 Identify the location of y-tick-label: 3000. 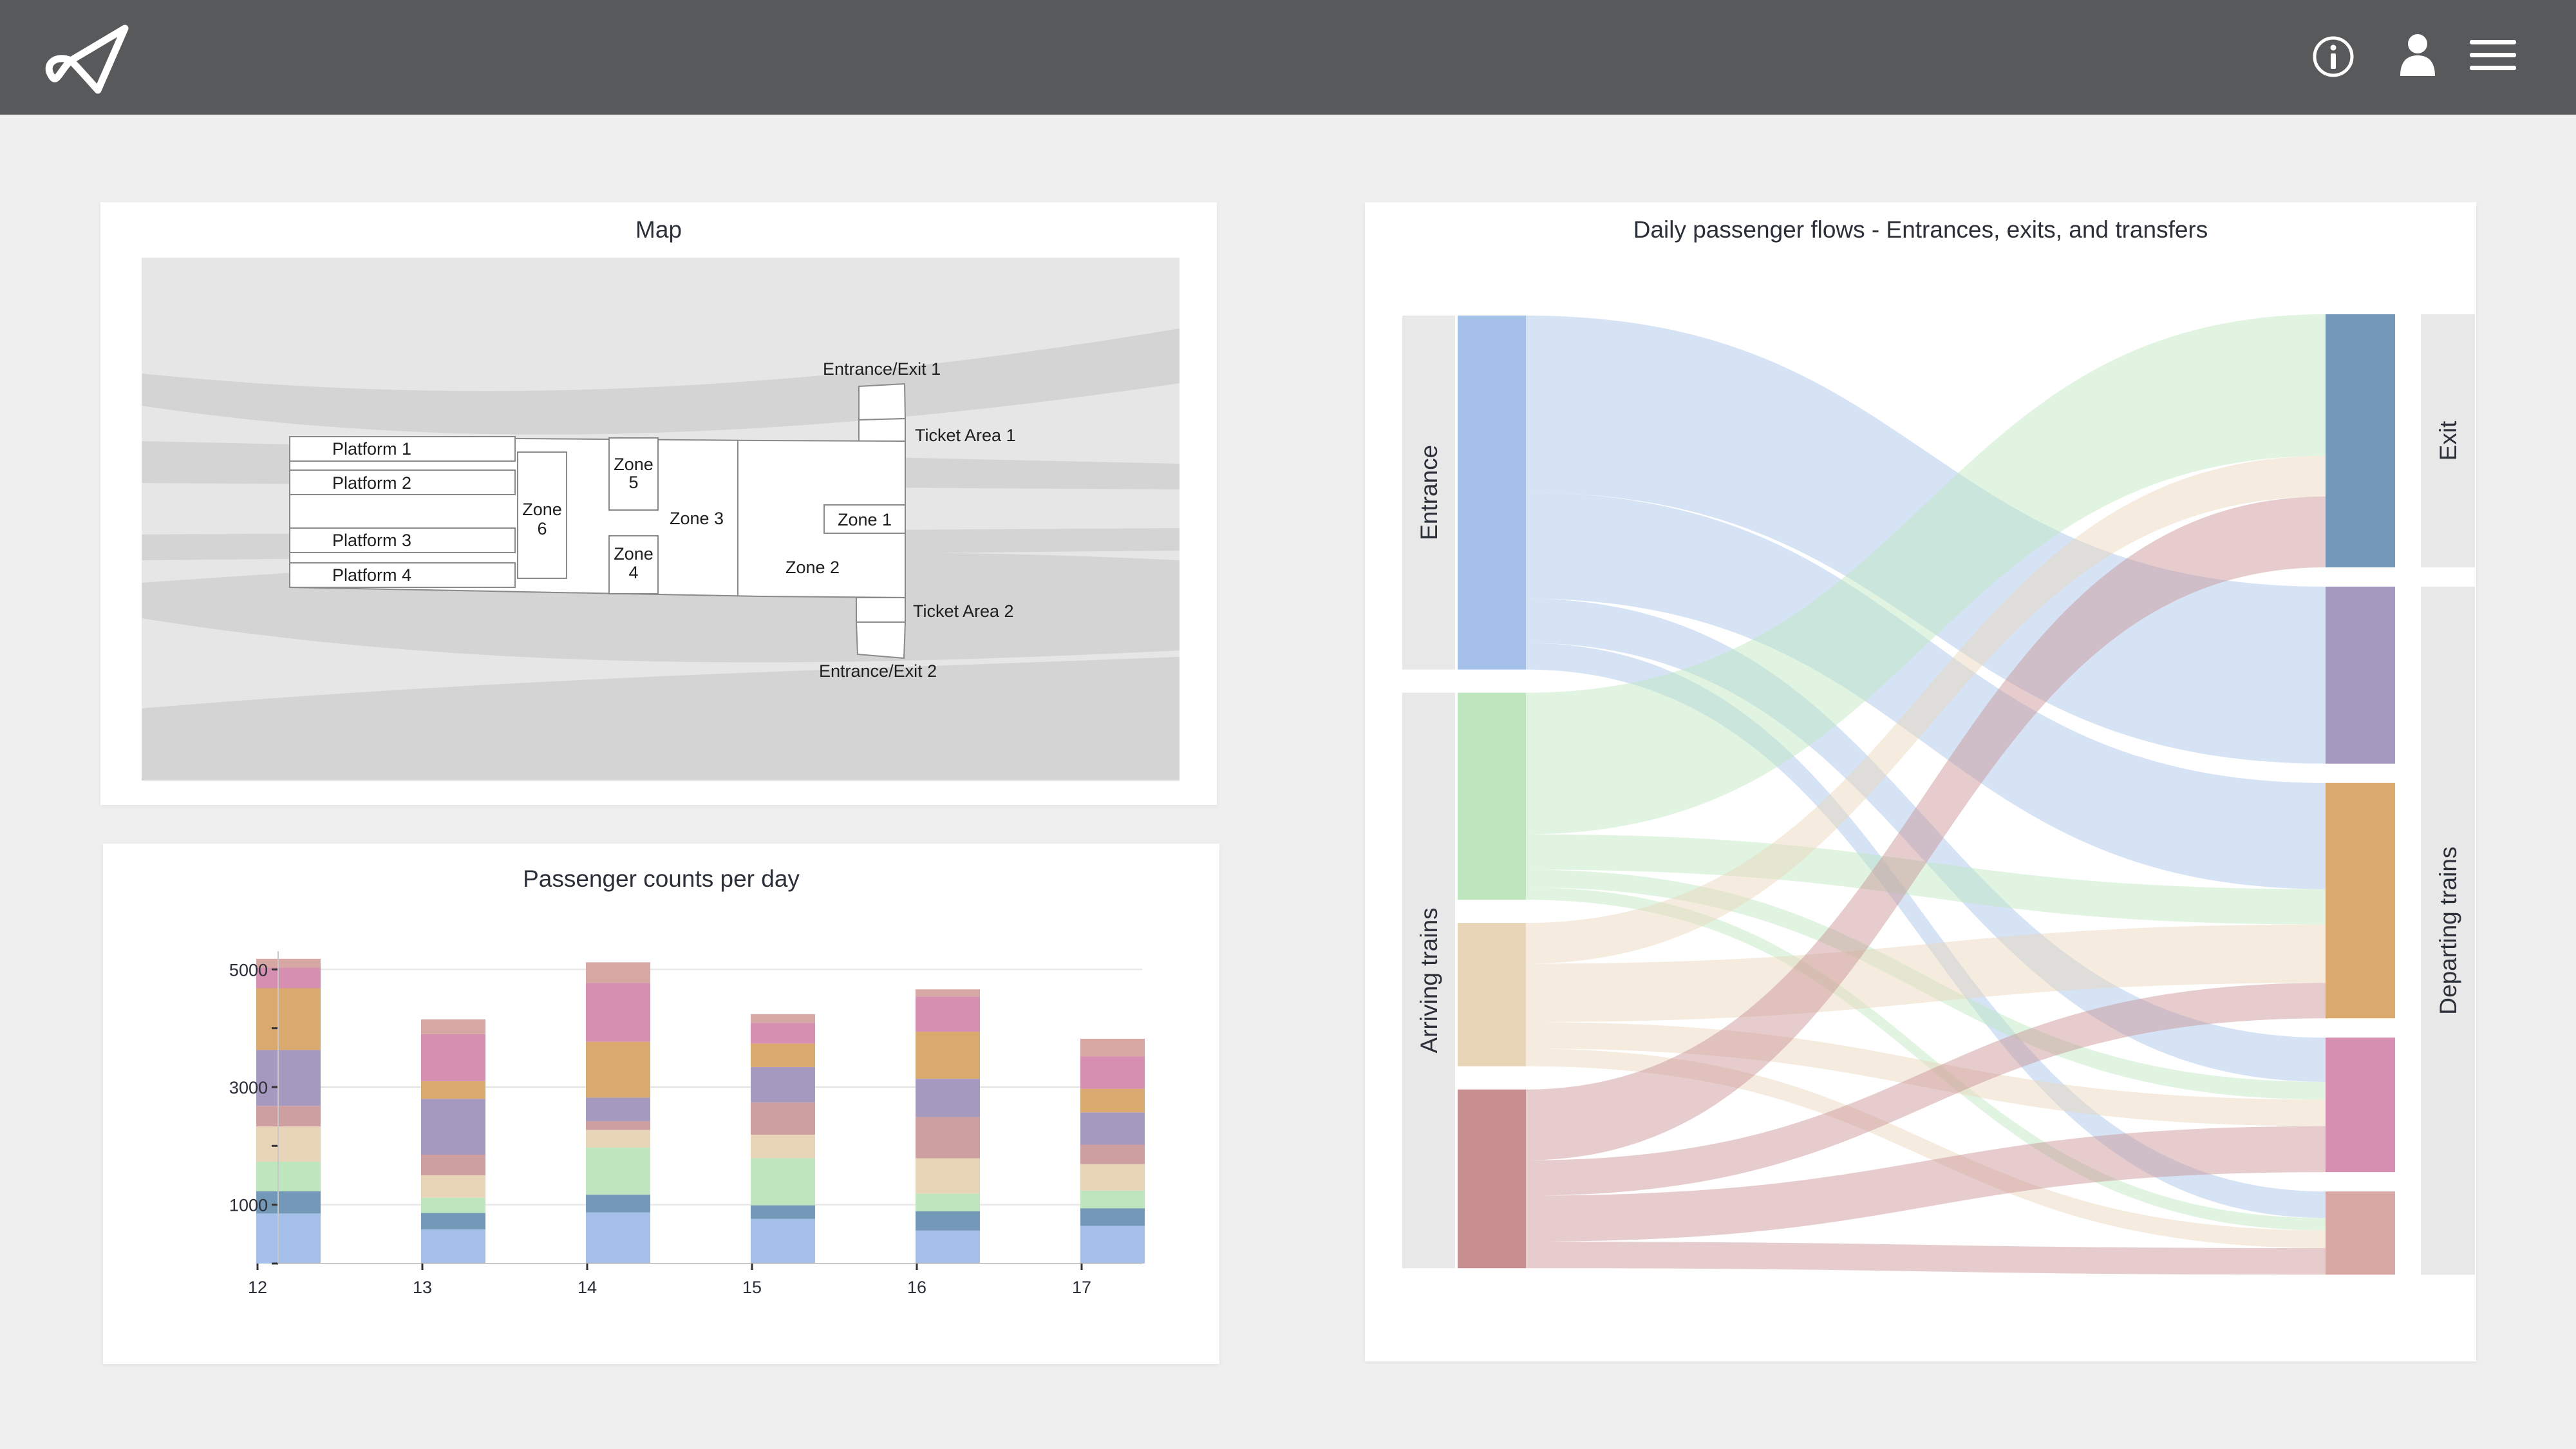
(248, 1087).